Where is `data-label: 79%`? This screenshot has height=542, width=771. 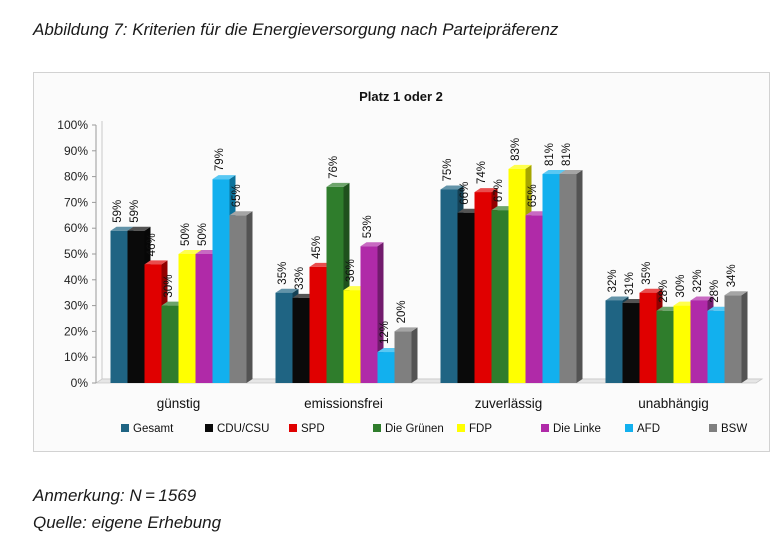
data-label: 79% is located at coordinates (220, 159).